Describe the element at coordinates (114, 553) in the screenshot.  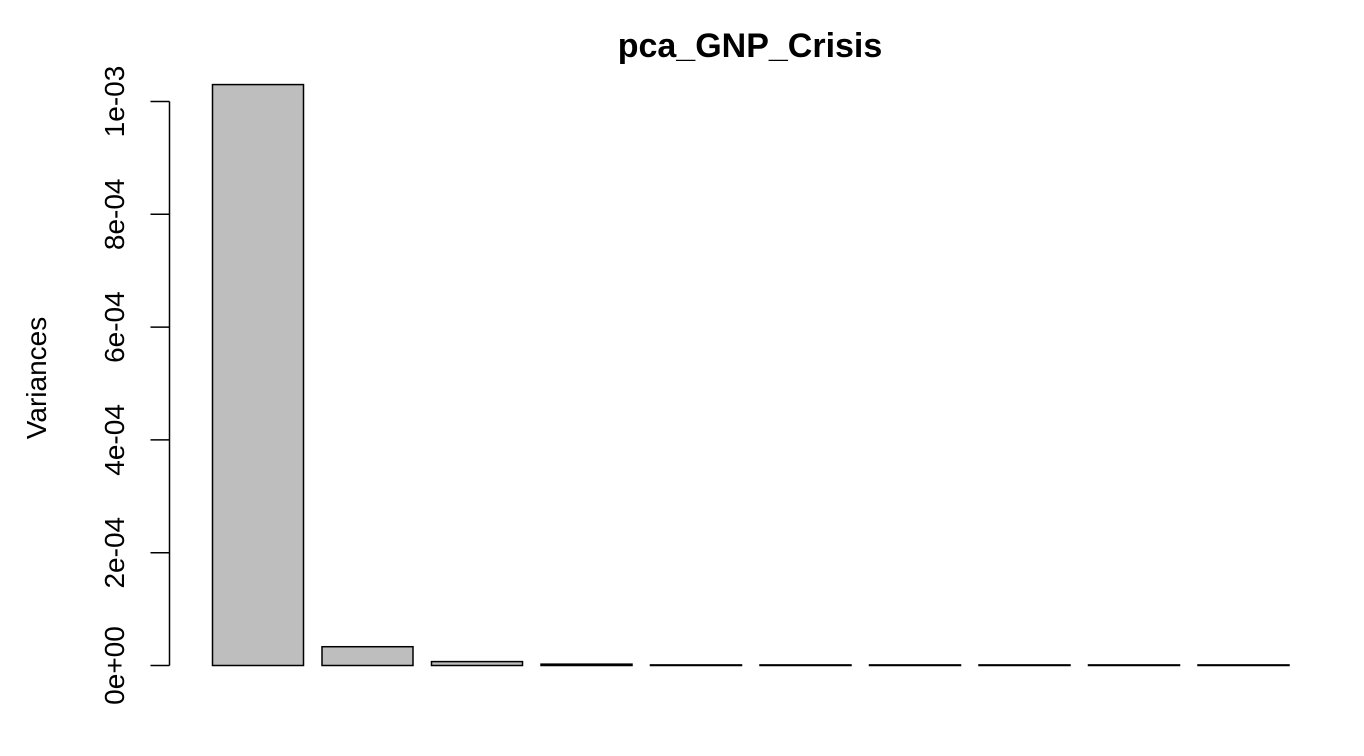
I see `y-tick-label: 2e-04` at that location.